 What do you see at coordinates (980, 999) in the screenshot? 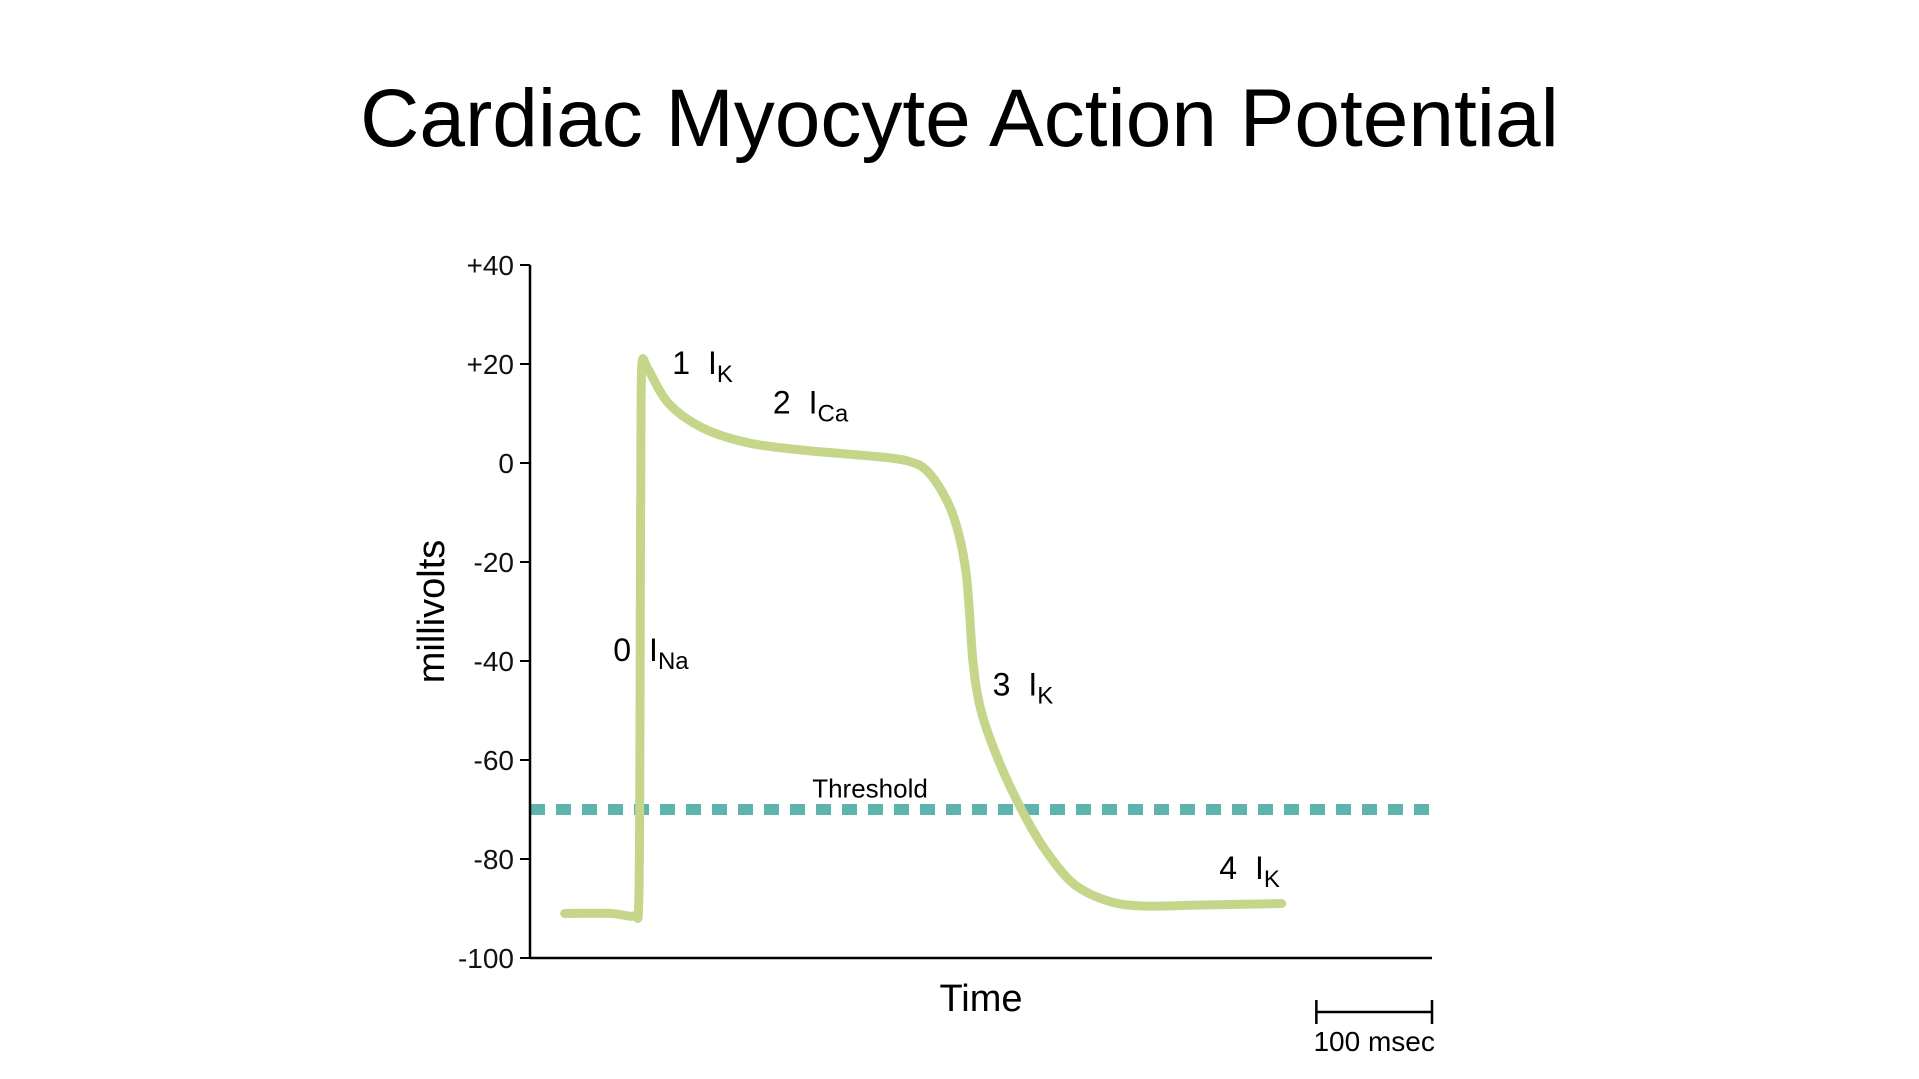
I see `x-axis-label: Time` at bounding box center [980, 999].